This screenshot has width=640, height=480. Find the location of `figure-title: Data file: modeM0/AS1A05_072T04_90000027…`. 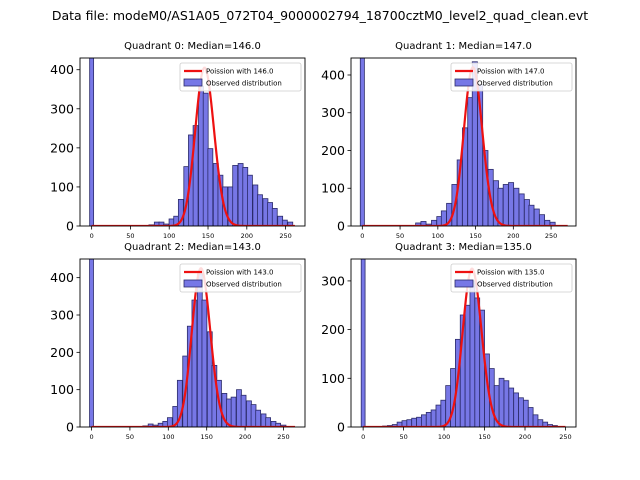

figure-title: Data file: modeM0/AS1A05_072T04_90000027… is located at coordinates (320, 15).